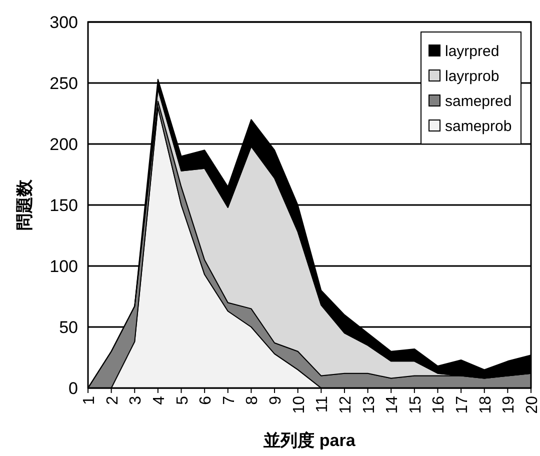 The width and height of the screenshot is (540, 456). What do you see at coordinates (64, 144) in the screenshot?
I see `y-tick-label: 200` at bounding box center [64, 144].